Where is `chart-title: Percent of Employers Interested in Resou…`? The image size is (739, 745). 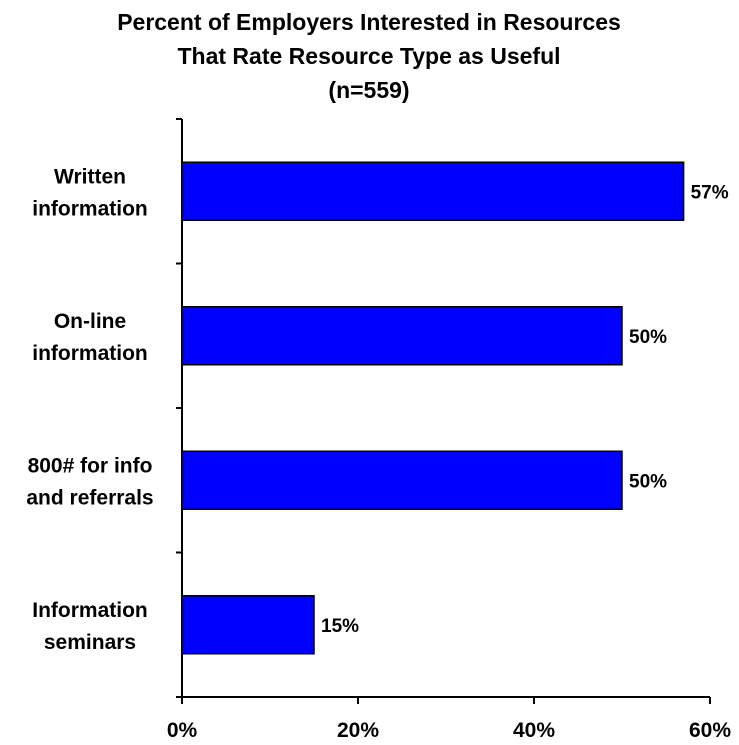 chart-title: Percent of Employers Interested in Resou… is located at coordinates (369, 56).